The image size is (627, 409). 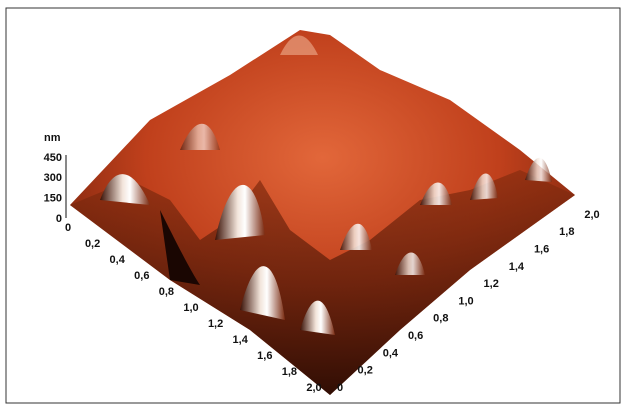 What do you see at coordinates (166, 292) in the screenshot?
I see `left-tick-label: 0,8` at bounding box center [166, 292].